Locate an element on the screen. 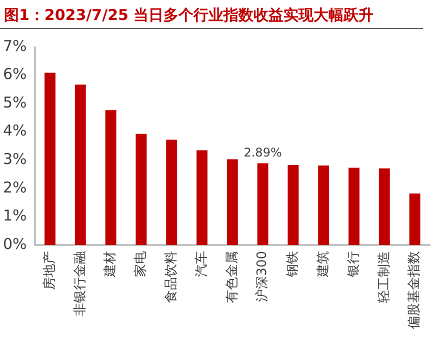 This screenshot has height=349, width=443. y-tick-label: 5% is located at coordinates (15, 102).